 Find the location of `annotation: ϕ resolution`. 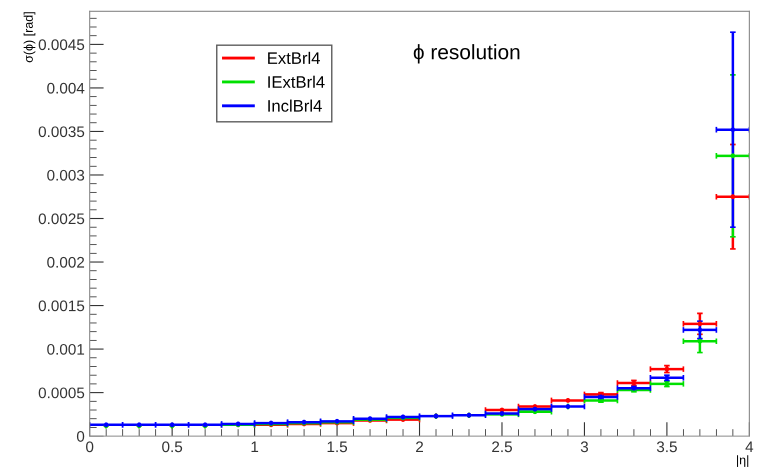

annotation: ϕ resolution is located at coordinates (467, 54).